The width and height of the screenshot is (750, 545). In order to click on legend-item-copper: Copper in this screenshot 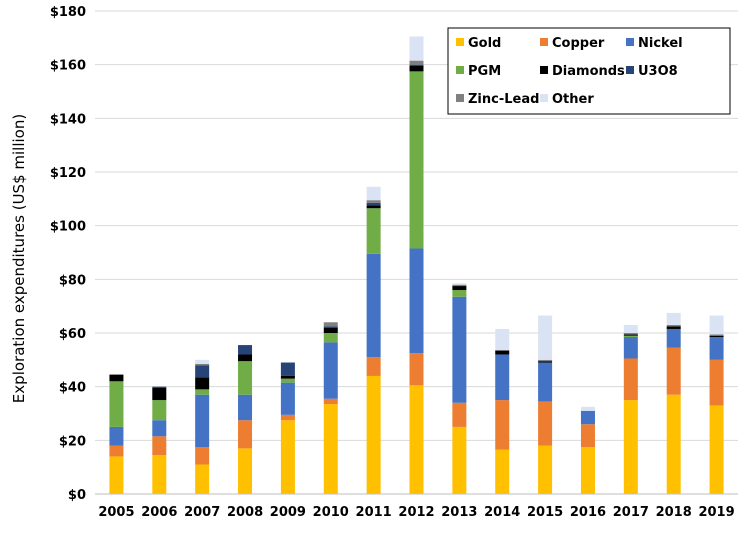, I will do `click(572, 43)`.